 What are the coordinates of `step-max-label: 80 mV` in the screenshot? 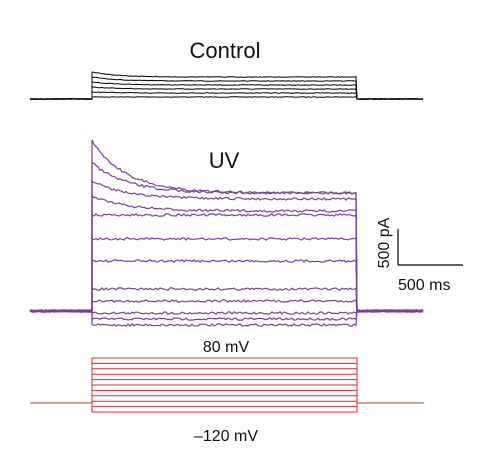 It's located at (226, 347).